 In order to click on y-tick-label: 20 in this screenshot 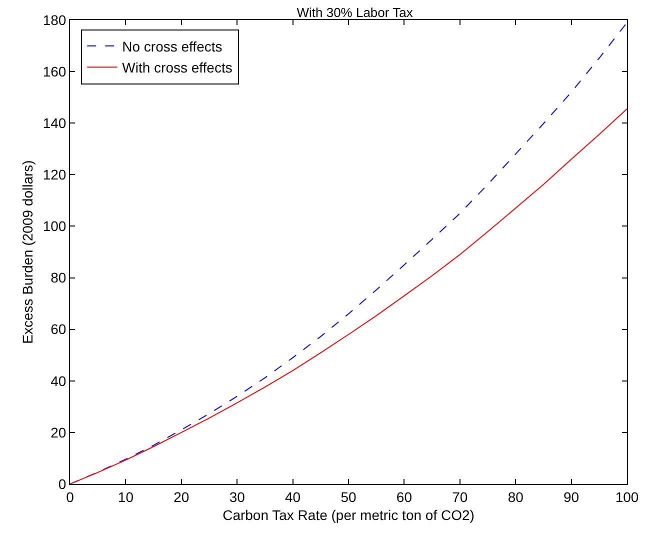, I will do `click(58, 432)`.